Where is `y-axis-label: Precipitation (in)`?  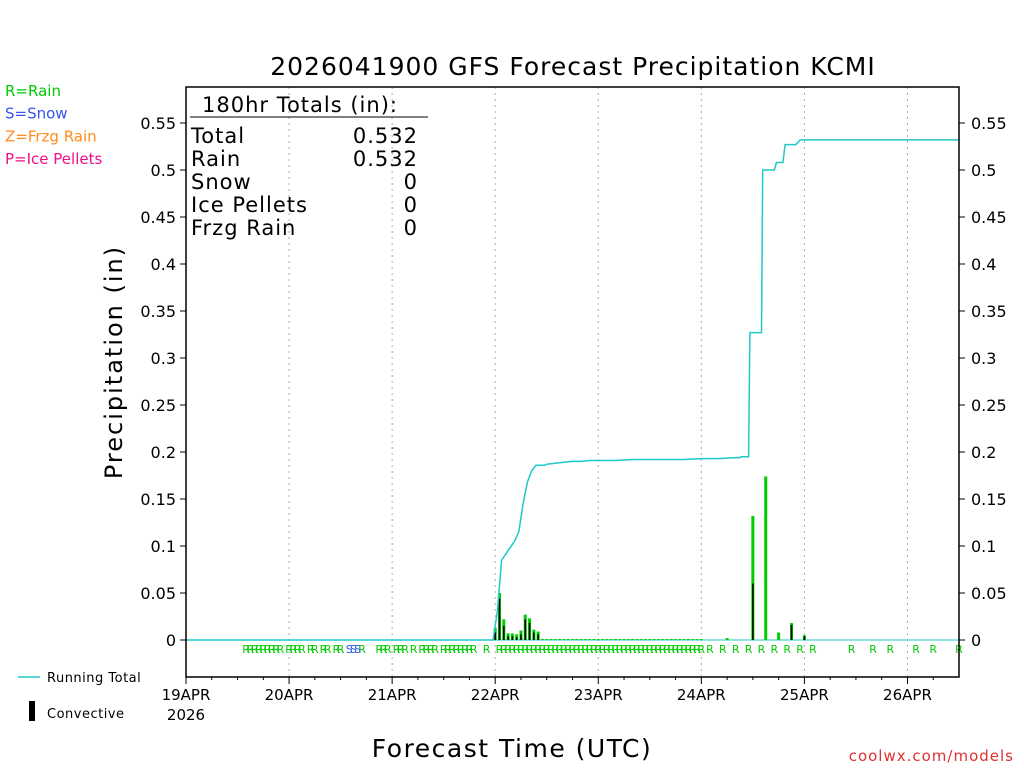
y-axis-label: Precipitation (in) is located at coordinates (114, 362).